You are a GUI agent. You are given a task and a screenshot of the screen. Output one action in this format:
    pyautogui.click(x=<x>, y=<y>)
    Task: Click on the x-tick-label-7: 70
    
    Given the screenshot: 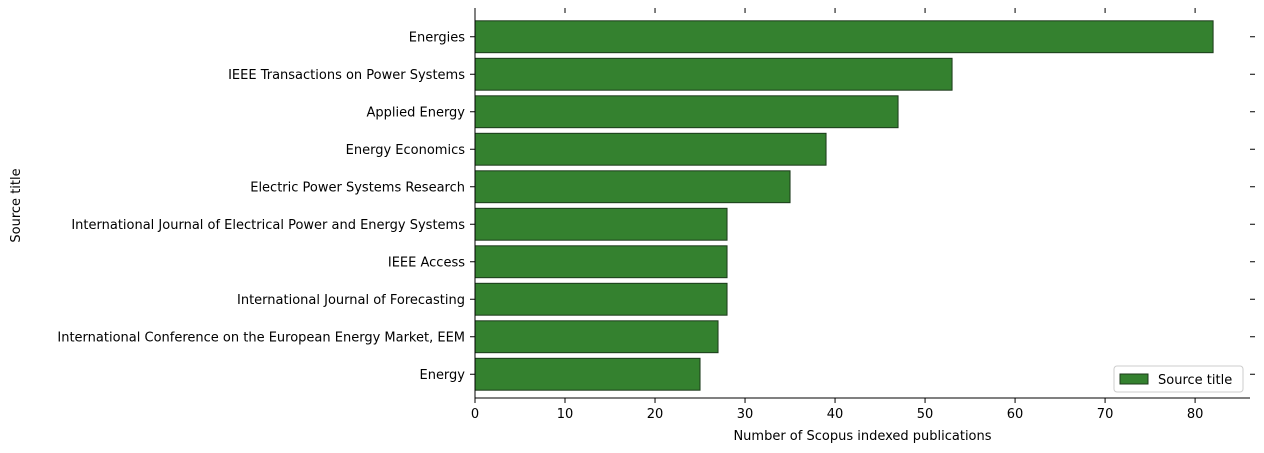 What is the action you would take?
    pyautogui.click(x=1105, y=414)
    